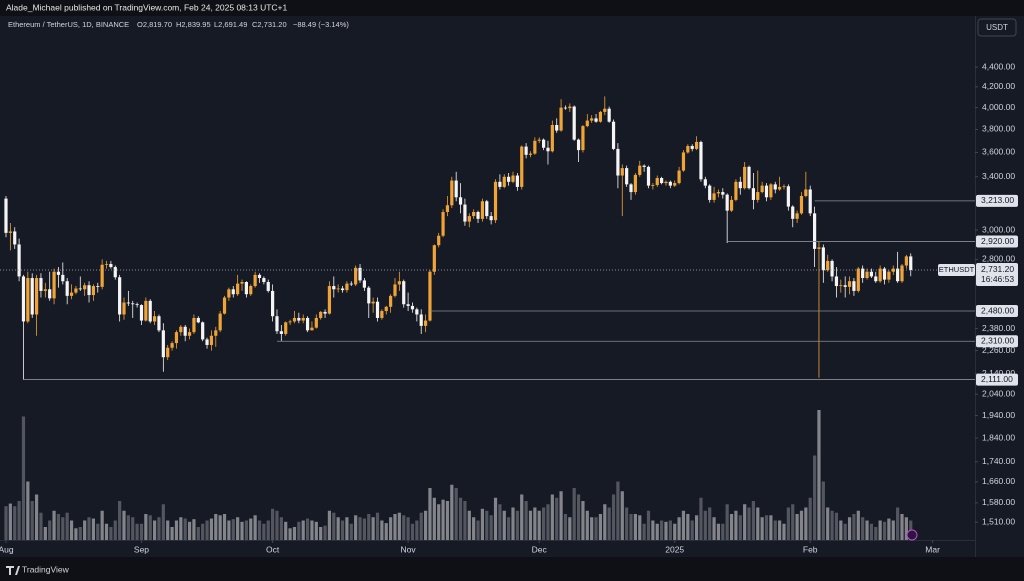 This screenshot has height=581, width=1024. What do you see at coordinates (998, 86) in the screenshot?
I see `y-tick-label: 4,200.00` at bounding box center [998, 86].